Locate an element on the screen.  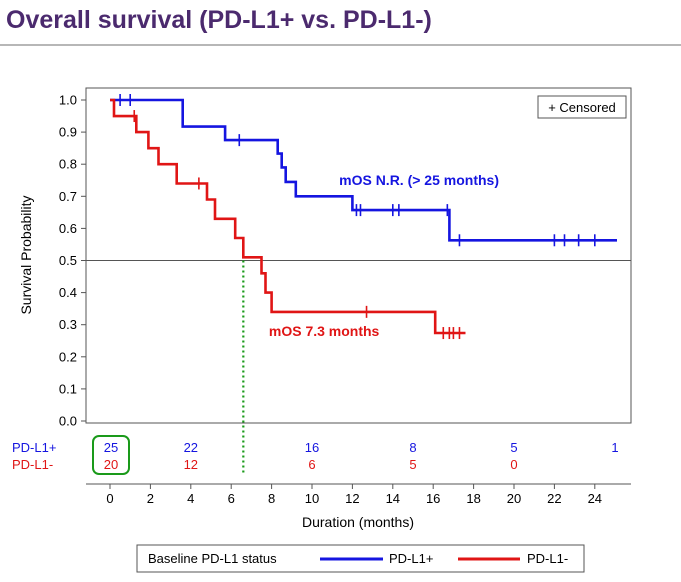
y-tick-label: 0.7 is located at coordinates (68, 196).